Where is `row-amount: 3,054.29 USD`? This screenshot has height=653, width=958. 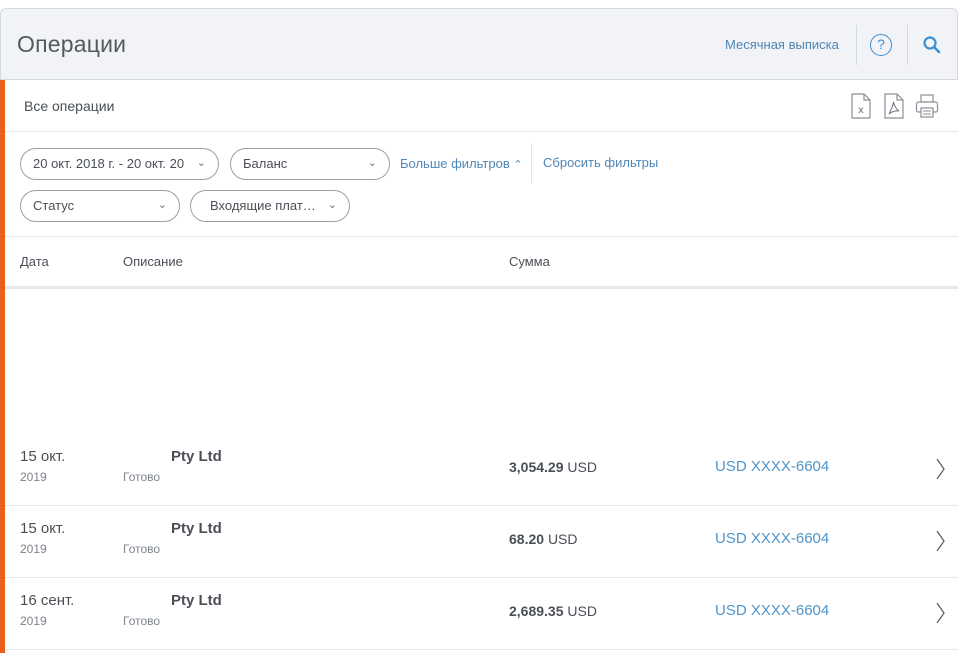 row-amount: 3,054.29 USD is located at coordinates (553, 467).